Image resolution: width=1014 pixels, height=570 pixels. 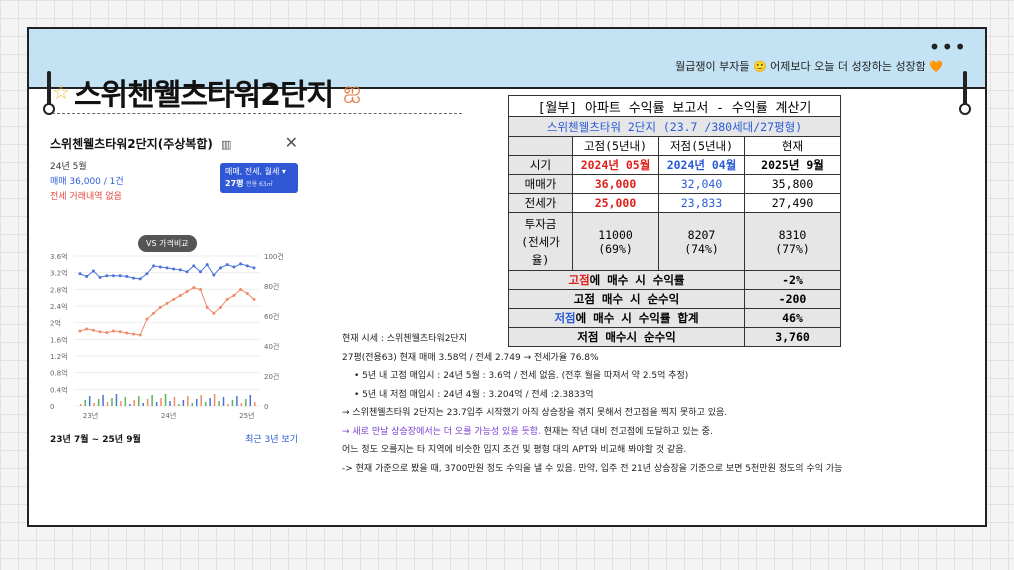 I want to click on cell: 36,000, so click(x=615, y=184).